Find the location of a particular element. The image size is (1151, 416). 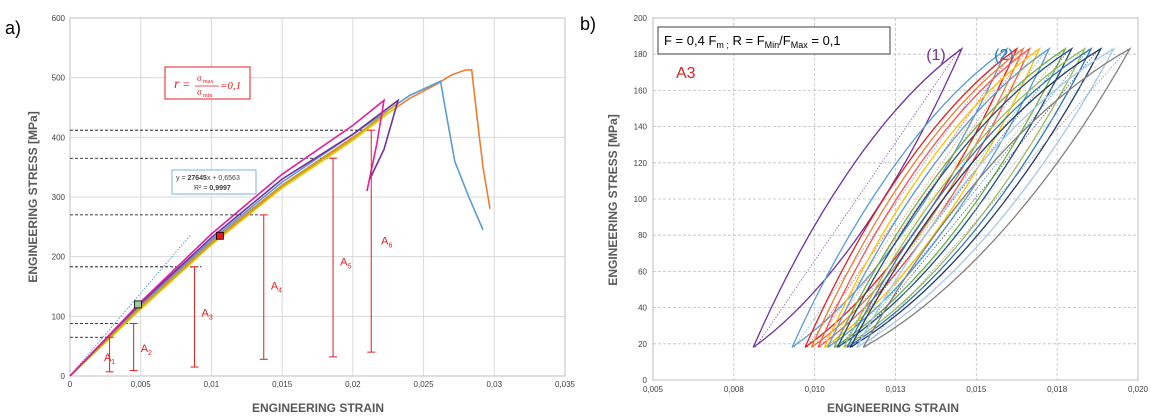

x-tick-label: 0,010 is located at coordinates (815, 389).